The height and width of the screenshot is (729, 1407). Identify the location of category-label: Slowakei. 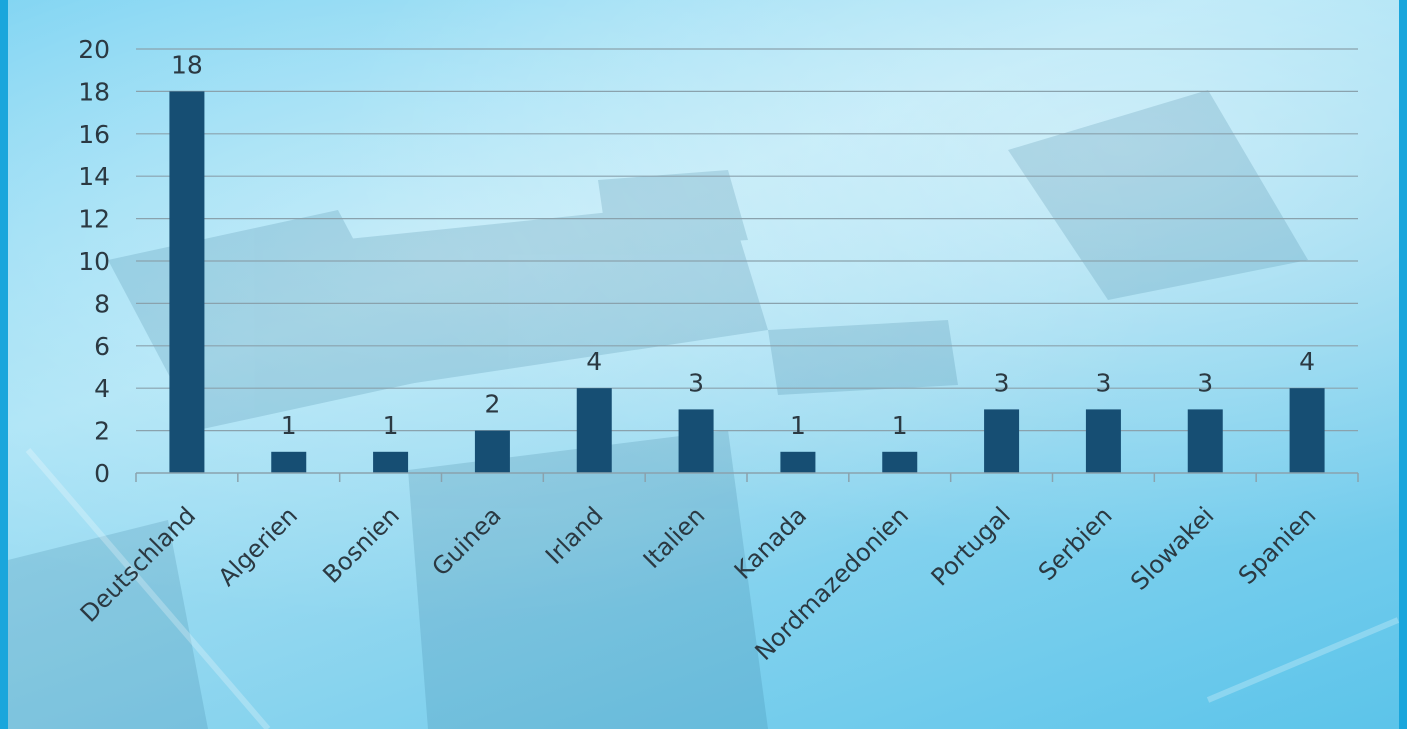
(1172, 548).